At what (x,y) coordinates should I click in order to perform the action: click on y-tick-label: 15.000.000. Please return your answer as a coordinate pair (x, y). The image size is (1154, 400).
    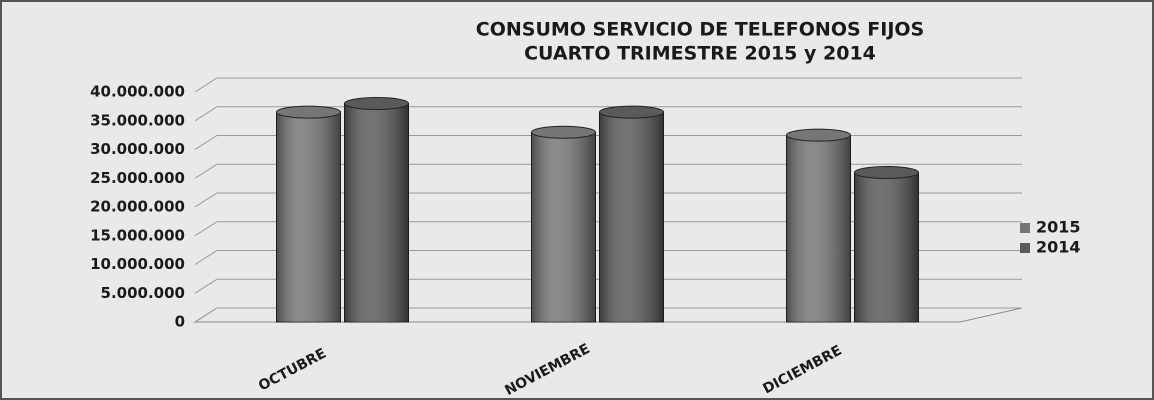
    Looking at the image, I should click on (137, 235).